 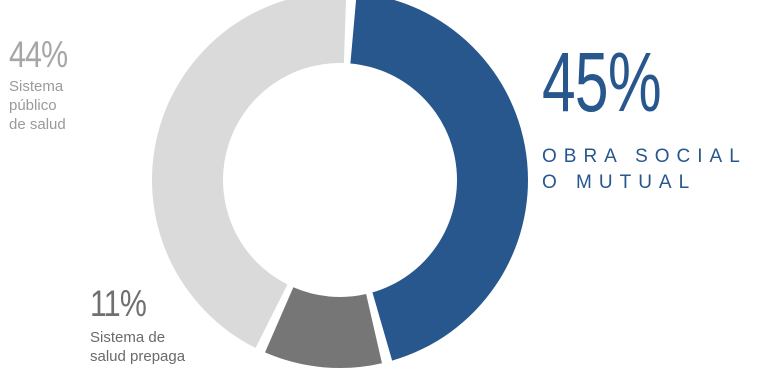 What do you see at coordinates (150, 347) in the screenshot?
I see `prepaga-description: Sistema de salud prepaga` at bounding box center [150, 347].